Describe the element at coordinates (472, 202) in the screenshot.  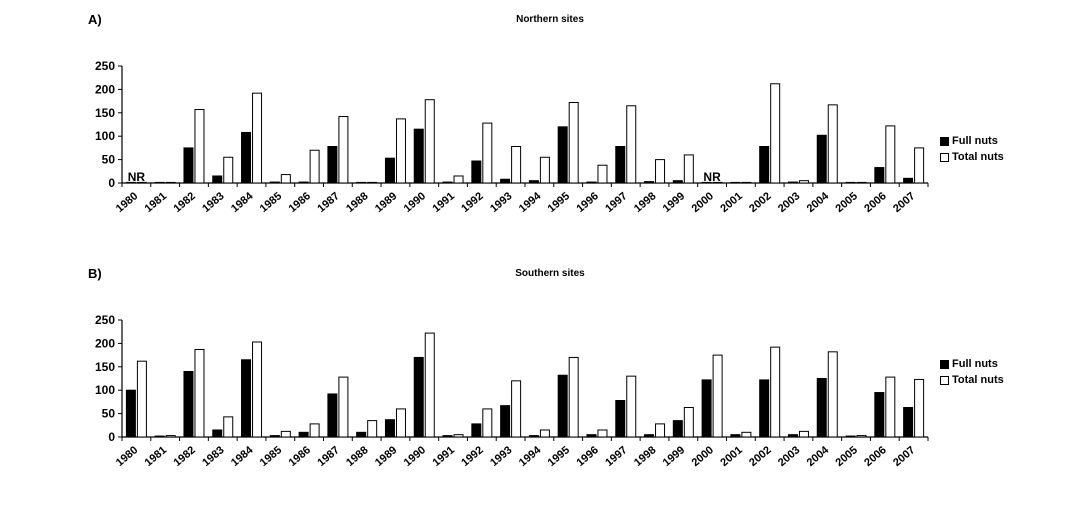
I see `x-tick-label: 1992` at that location.